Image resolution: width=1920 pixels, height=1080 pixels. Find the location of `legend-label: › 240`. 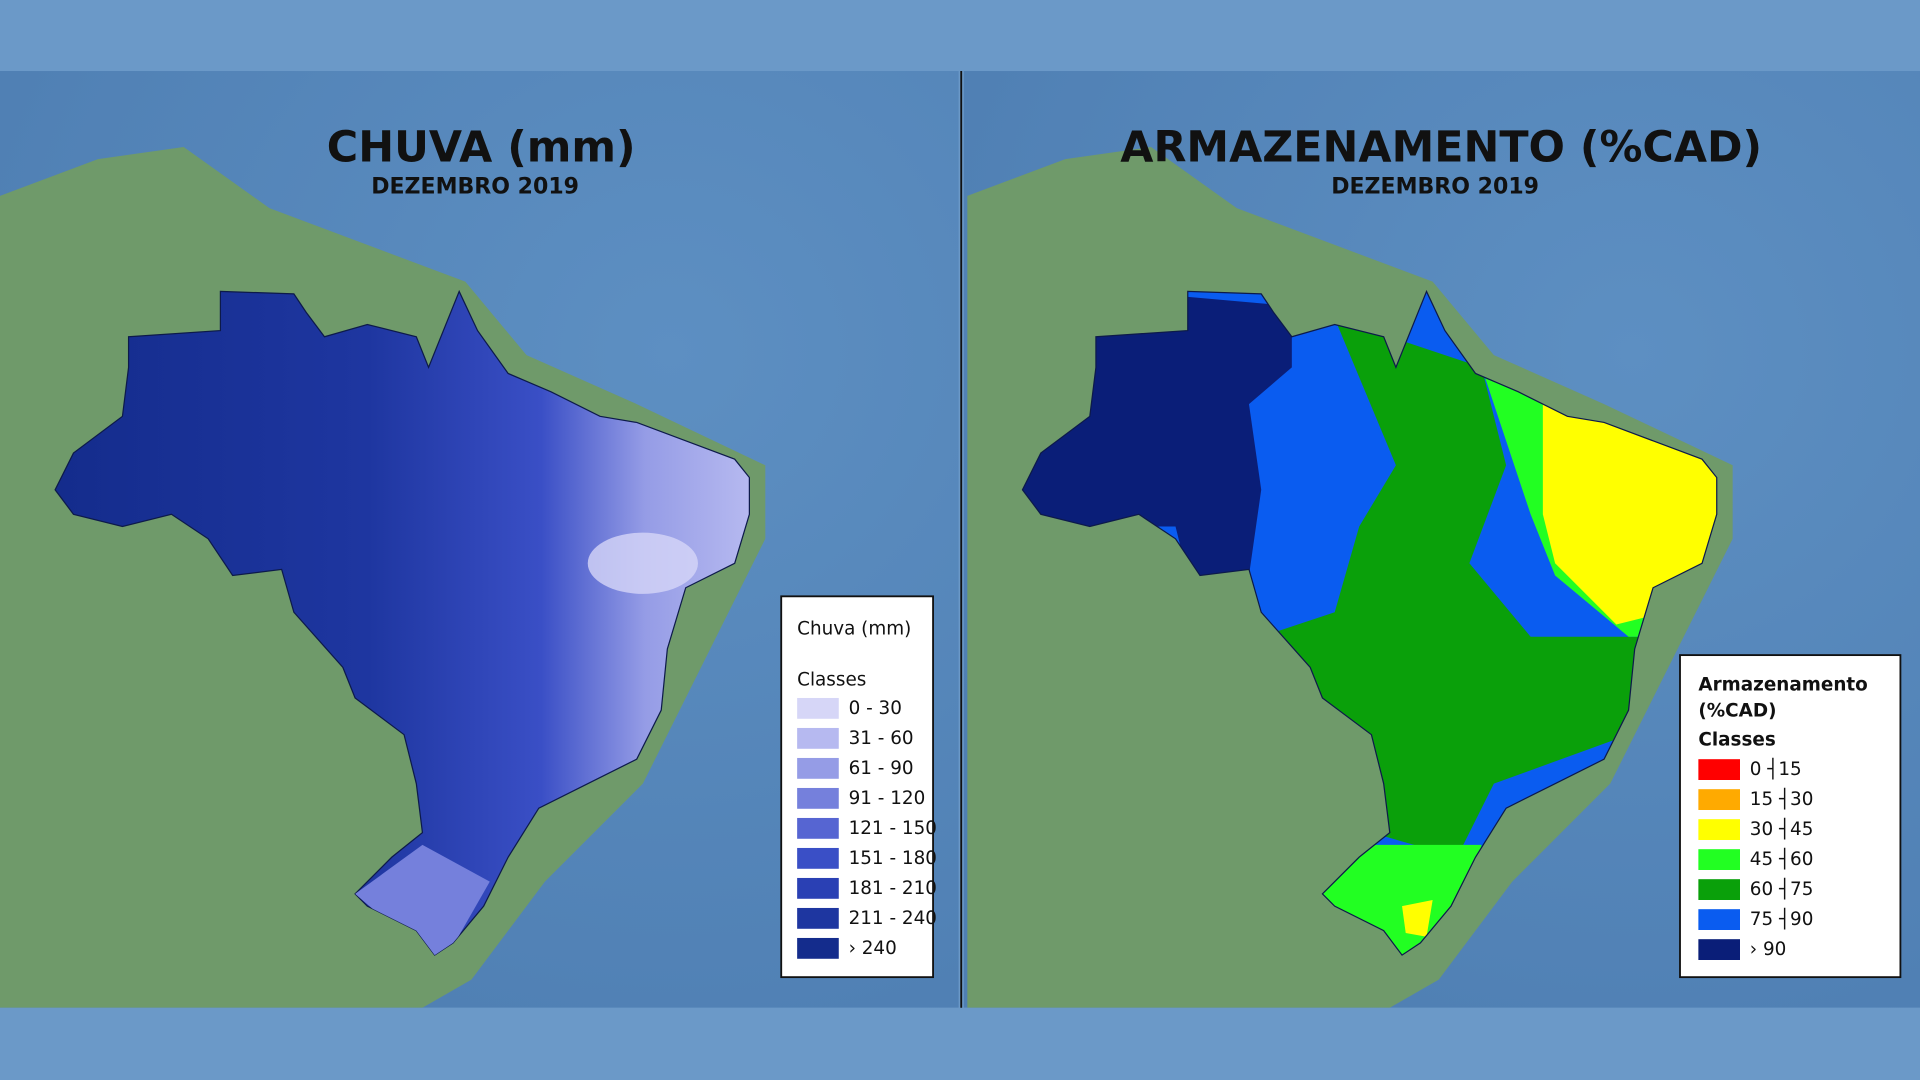

legend-label: › 240 is located at coordinates (873, 948).